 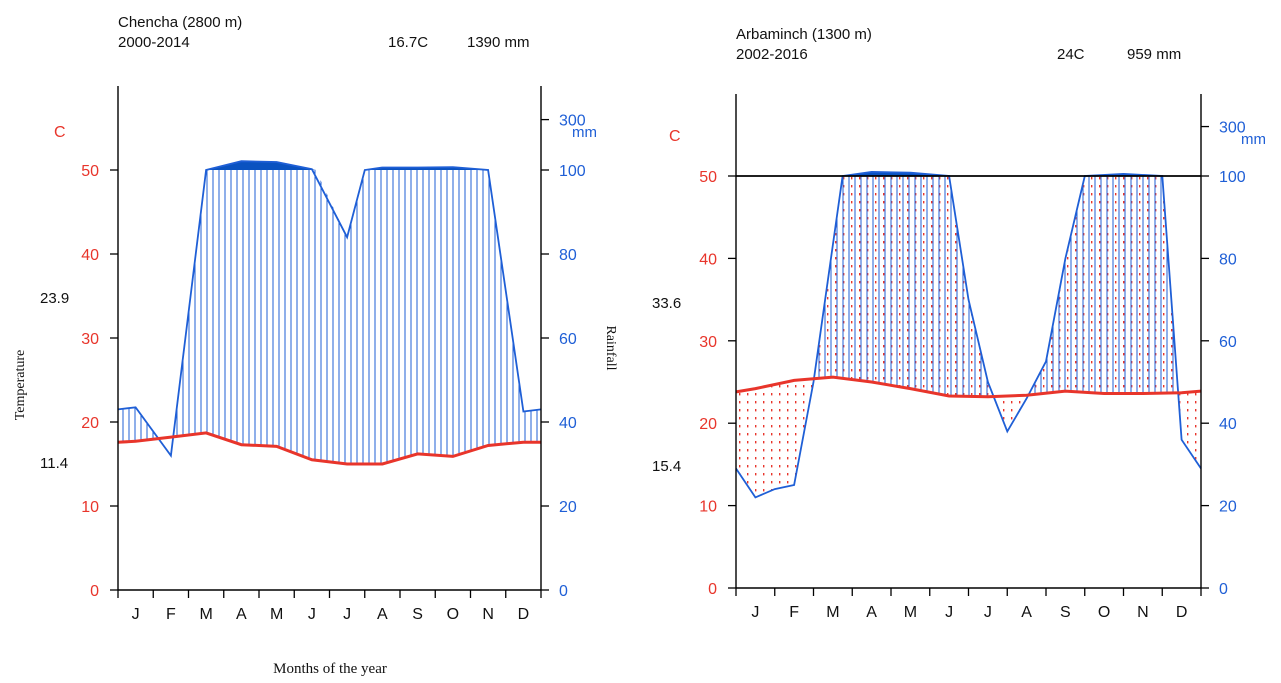 I want to click on arbaminch-temperature-line, so click(x=968, y=387).